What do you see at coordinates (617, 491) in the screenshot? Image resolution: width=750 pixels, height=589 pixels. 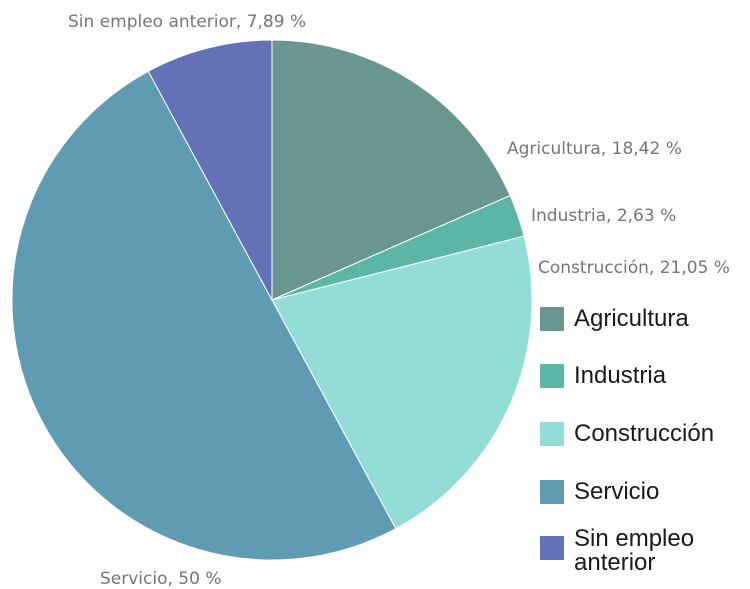 I see `legend-label: Servicio` at bounding box center [617, 491].